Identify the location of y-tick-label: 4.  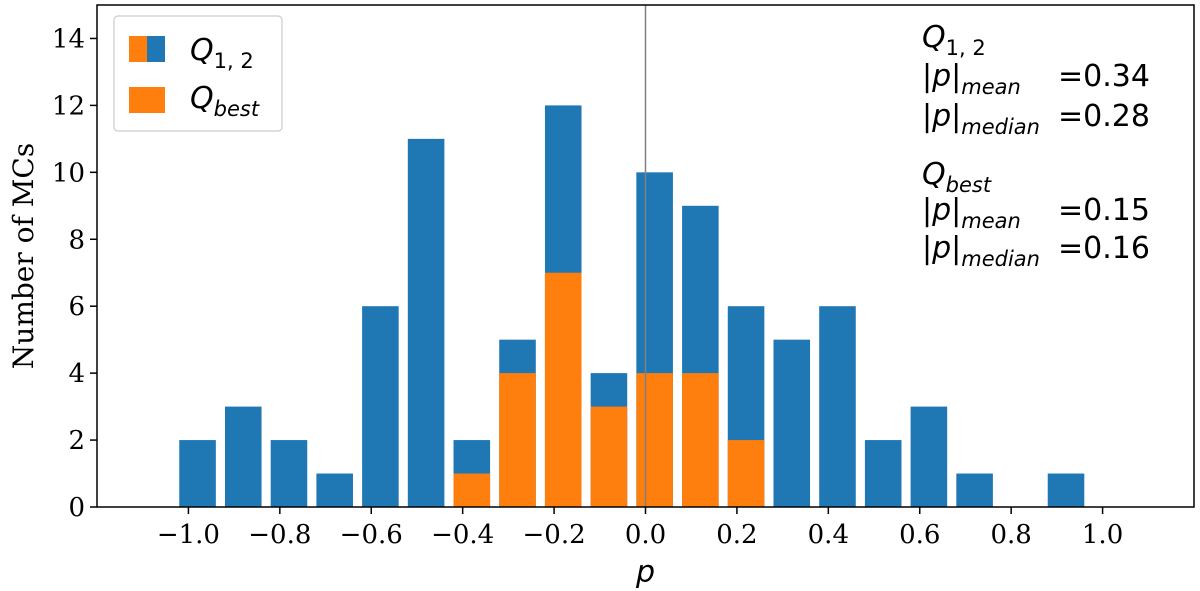
(76, 374).